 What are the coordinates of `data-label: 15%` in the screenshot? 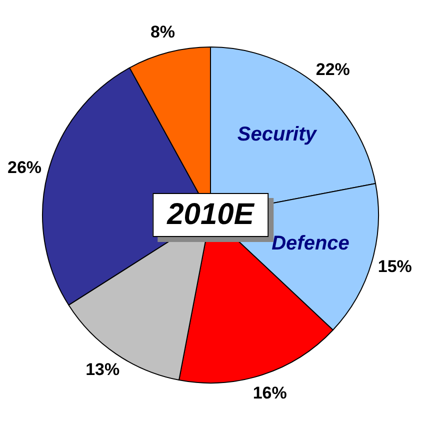 It's located at (395, 266).